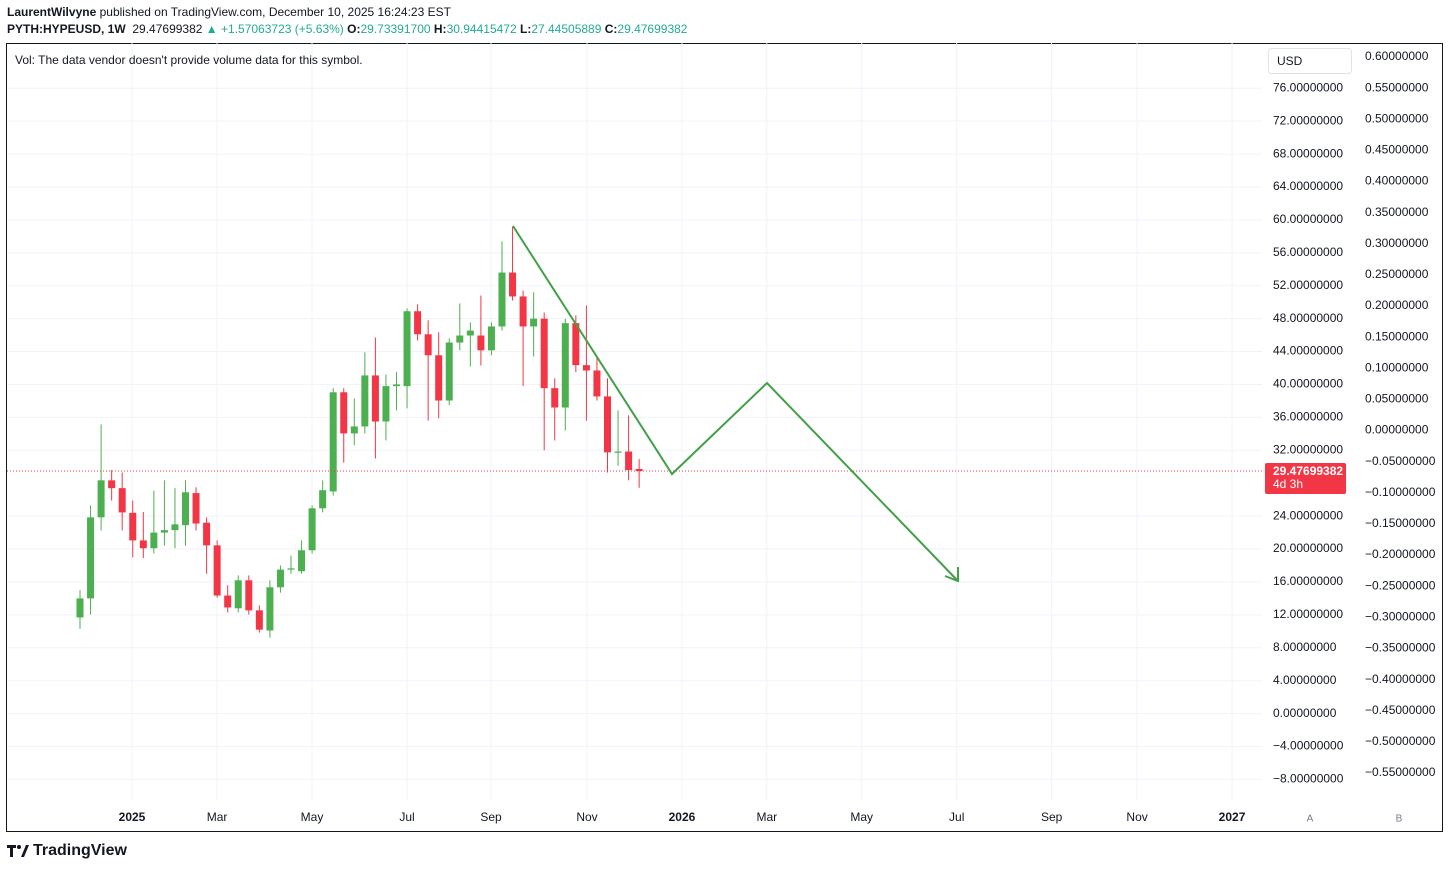 The height and width of the screenshot is (869, 1449). I want to click on ohlc-value: 29.73391700, so click(395, 29).